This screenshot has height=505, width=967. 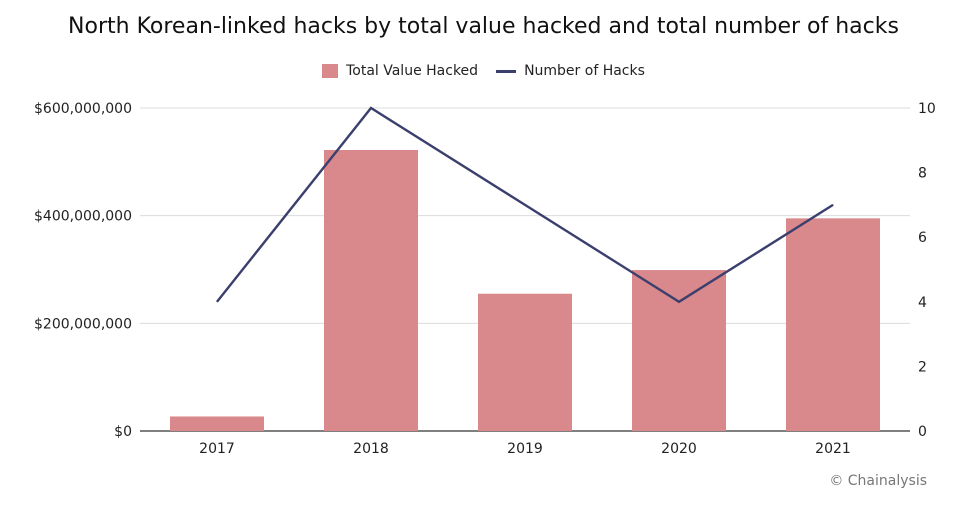 What do you see at coordinates (217, 423) in the screenshot?
I see `bar-2017` at bounding box center [217, 423].